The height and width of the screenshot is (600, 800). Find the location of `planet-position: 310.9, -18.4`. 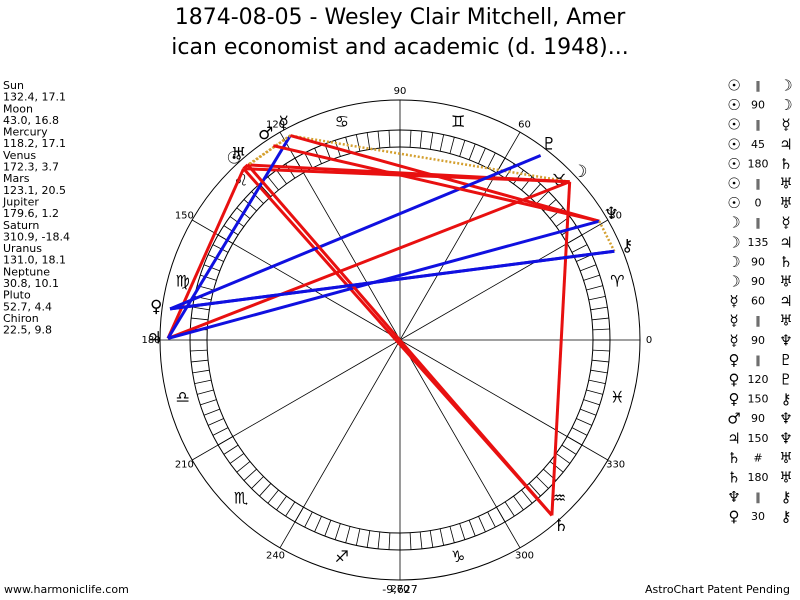

planet-position: 310.9, -18.4 is located at coordinates (36, 236).